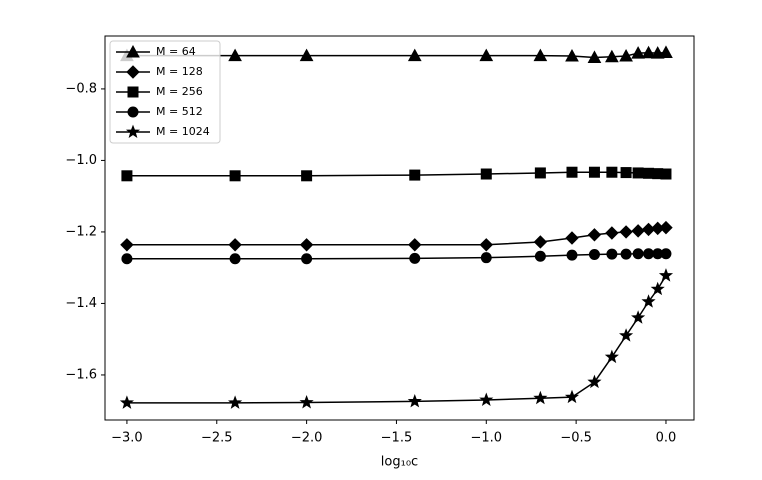 This screenshot has width=762, height=480. I want to click on legend-label: M = 128, so click(179, 71).